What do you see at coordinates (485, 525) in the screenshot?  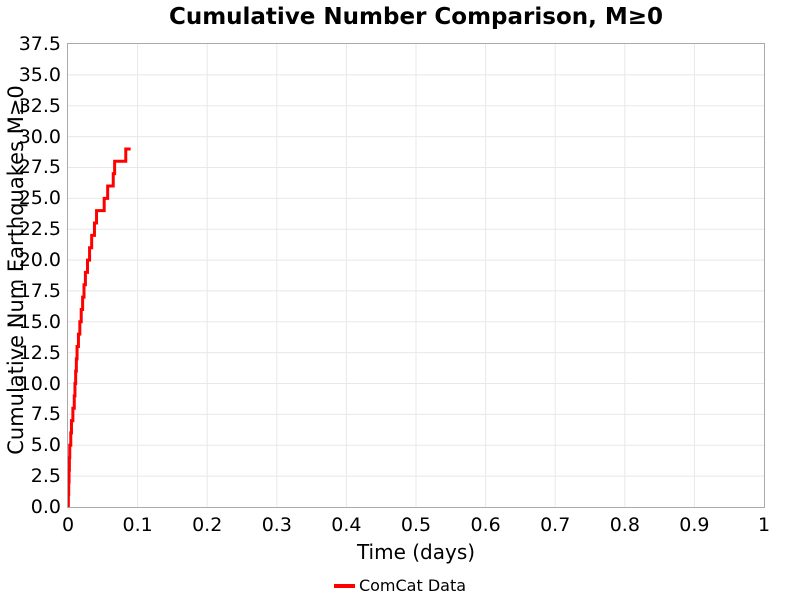 I see `x-tick-label: 0.6` at bounding box center [485, 525].